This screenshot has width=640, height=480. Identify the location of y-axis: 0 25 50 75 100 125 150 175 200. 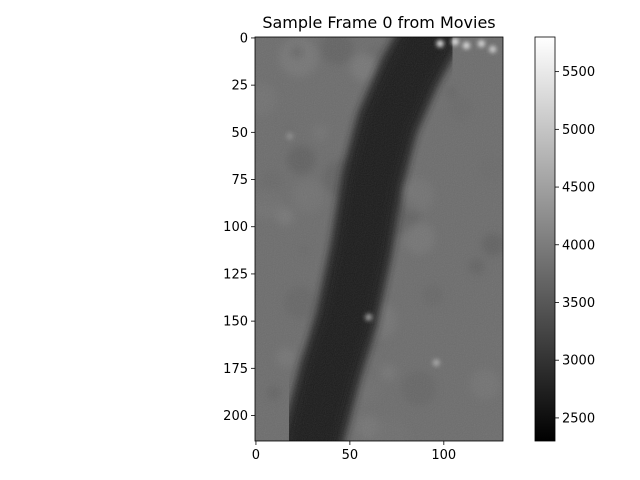
(239, 227).